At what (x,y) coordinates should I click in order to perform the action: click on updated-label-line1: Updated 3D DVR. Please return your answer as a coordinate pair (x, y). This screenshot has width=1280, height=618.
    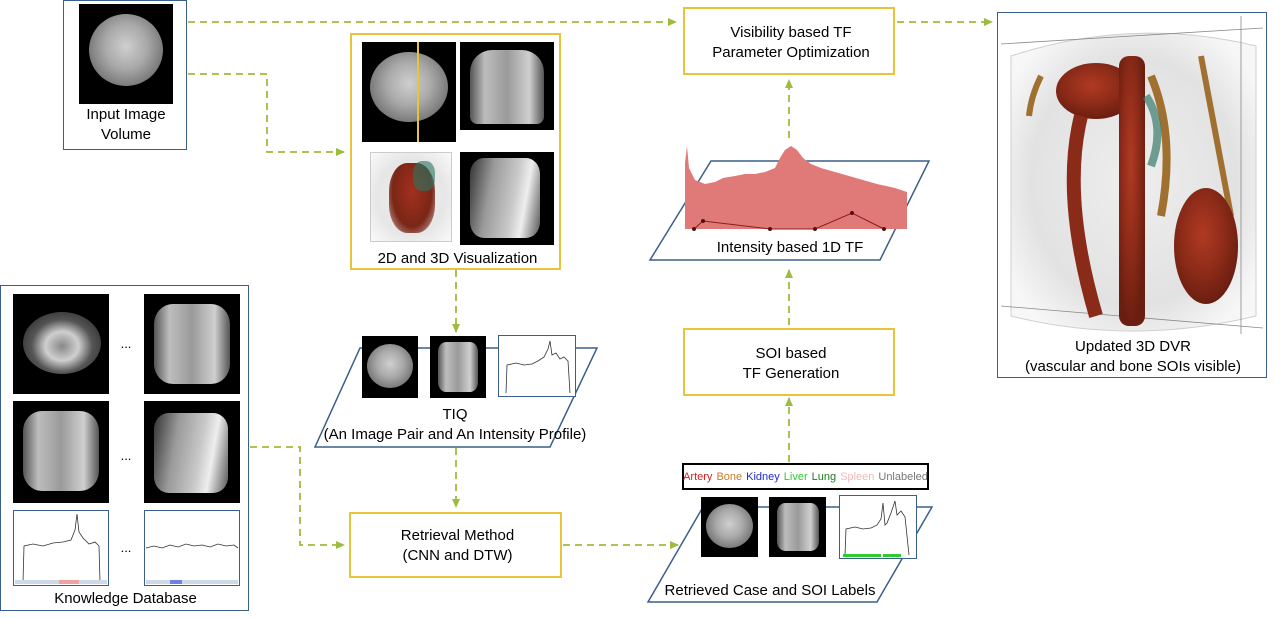
    Looking at the image, I should click on (1133, 346).